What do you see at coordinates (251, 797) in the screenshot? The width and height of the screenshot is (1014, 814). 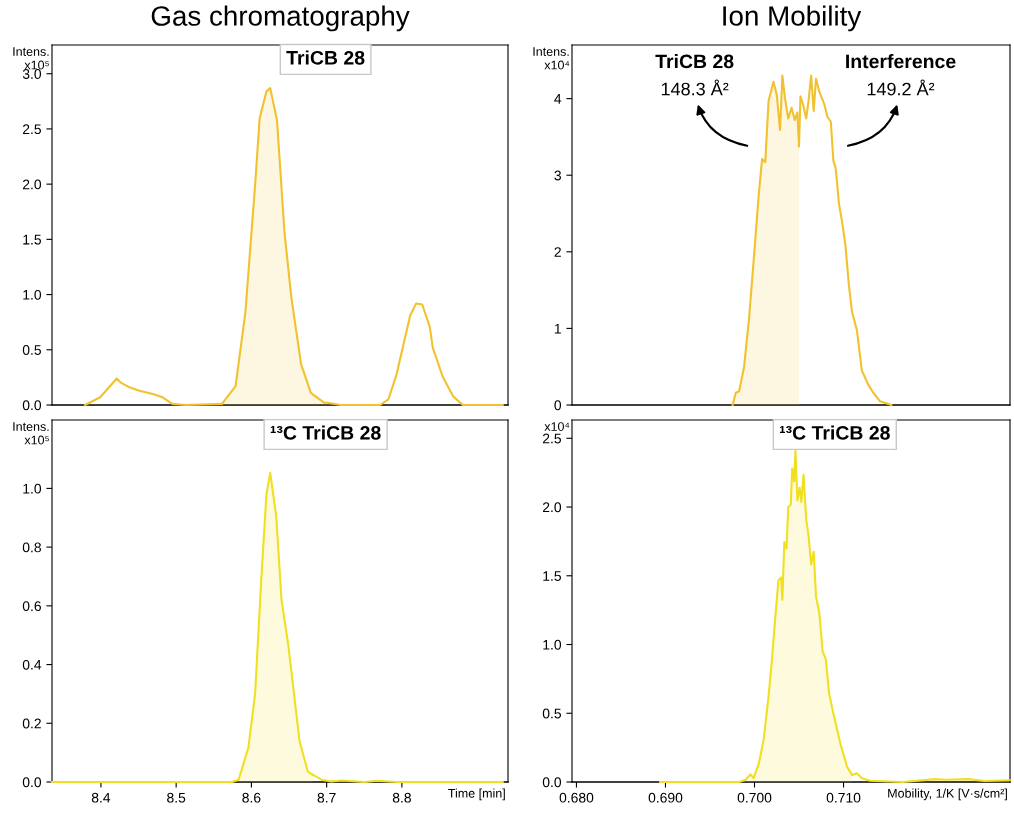 I see `x-tick-label: 8.6` at bounding box center [251, 797].